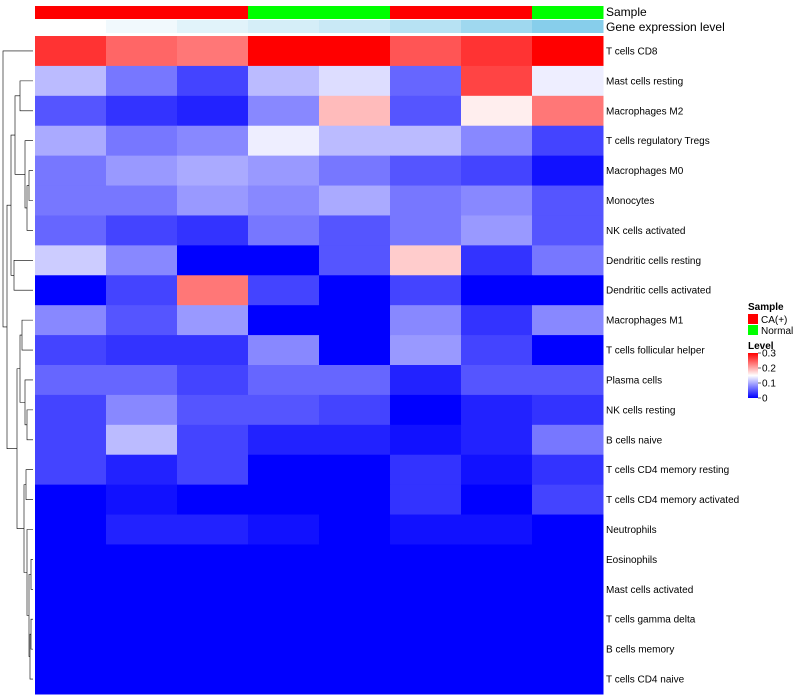 This screenshot has width=800, height=700. I want to click on row-label: Mast cells resting, so click(644, 81).